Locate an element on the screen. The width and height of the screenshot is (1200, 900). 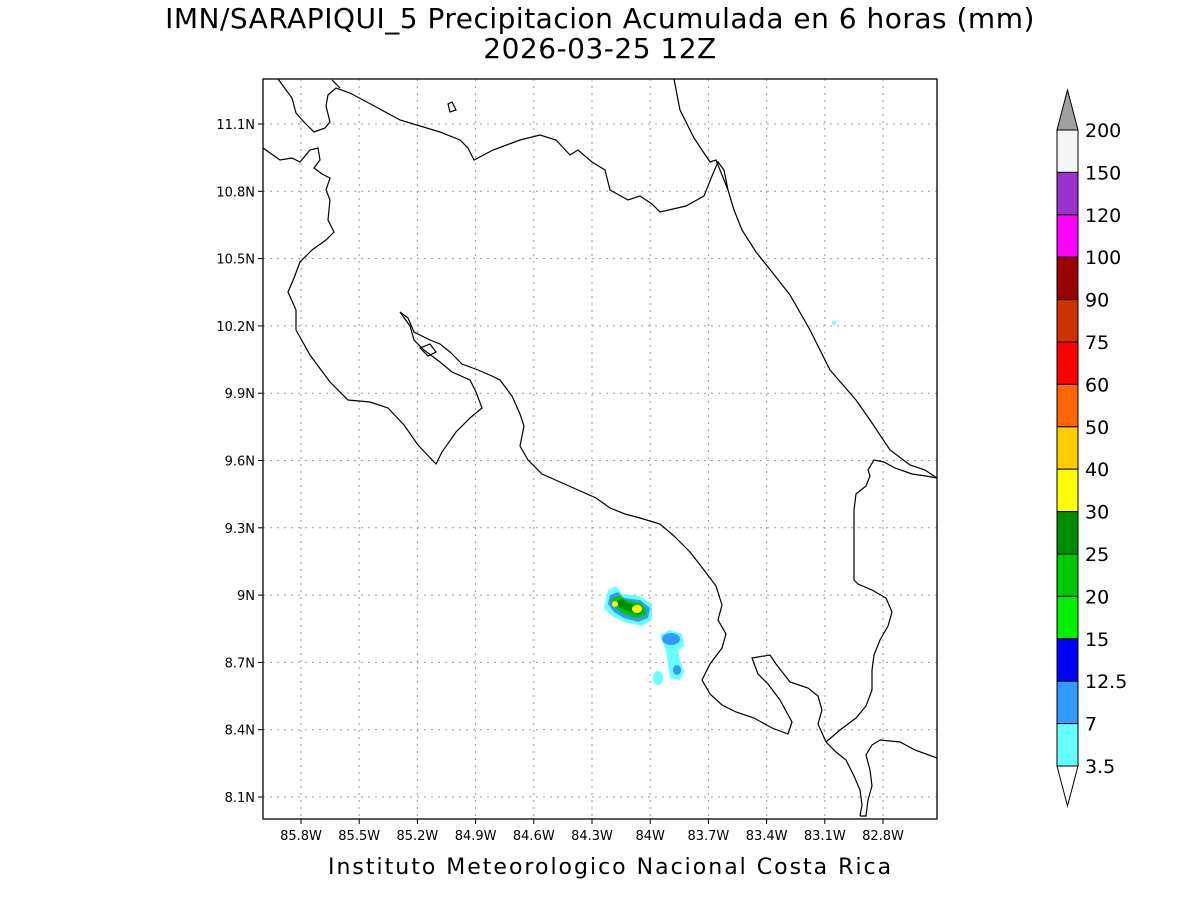
legend-label: 100 is located at coordinates (1103, 258).